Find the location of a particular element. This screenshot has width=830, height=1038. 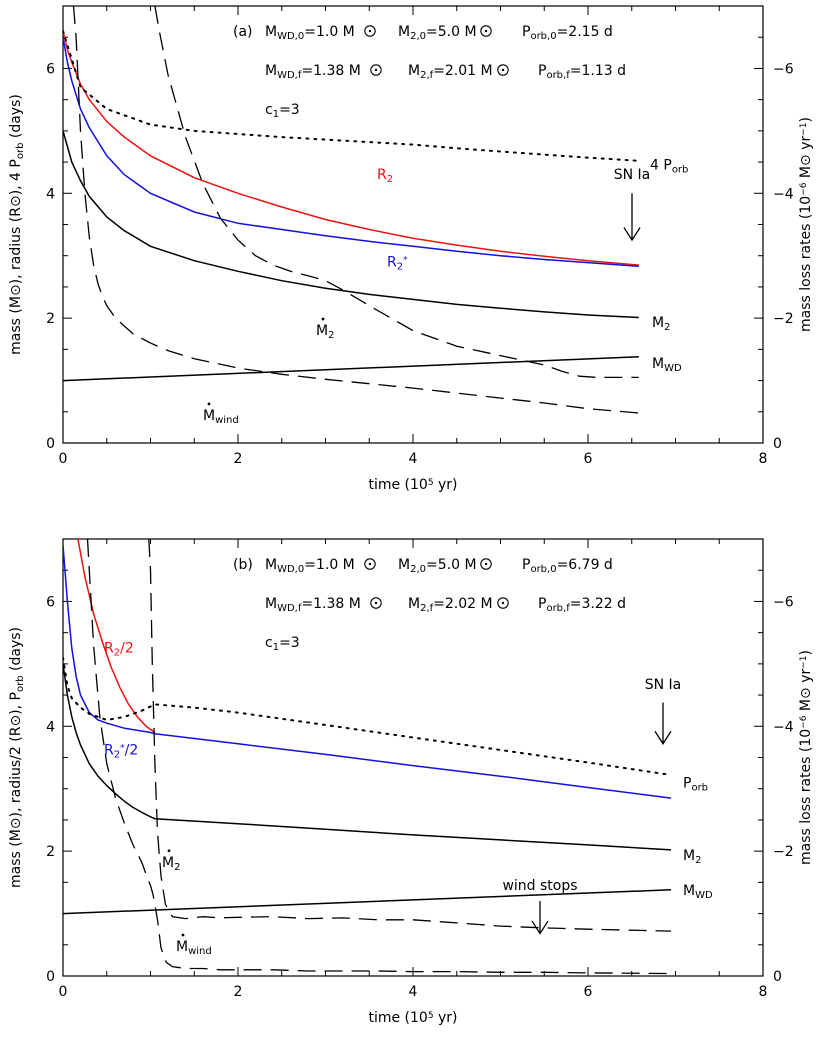

label-snia-part: SN Ia is located at coordinates (663, 685).